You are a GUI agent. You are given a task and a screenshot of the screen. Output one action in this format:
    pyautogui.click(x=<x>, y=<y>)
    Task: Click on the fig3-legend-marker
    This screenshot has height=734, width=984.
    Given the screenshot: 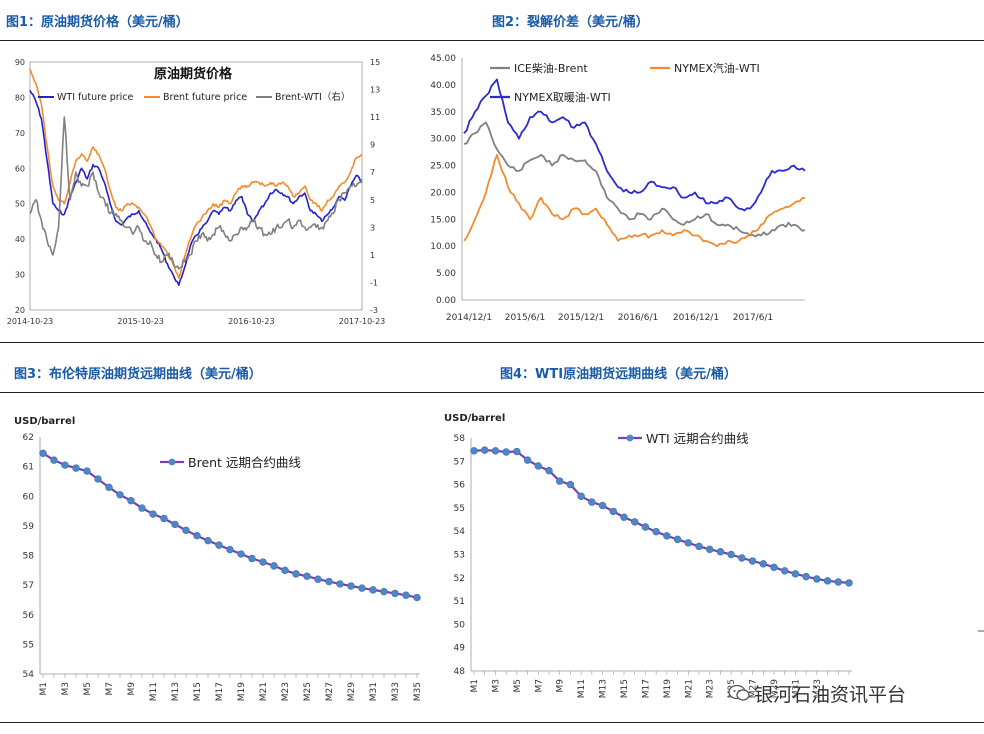 What is the action you would take?
    pyautogui.click(x=172, y=462)
    